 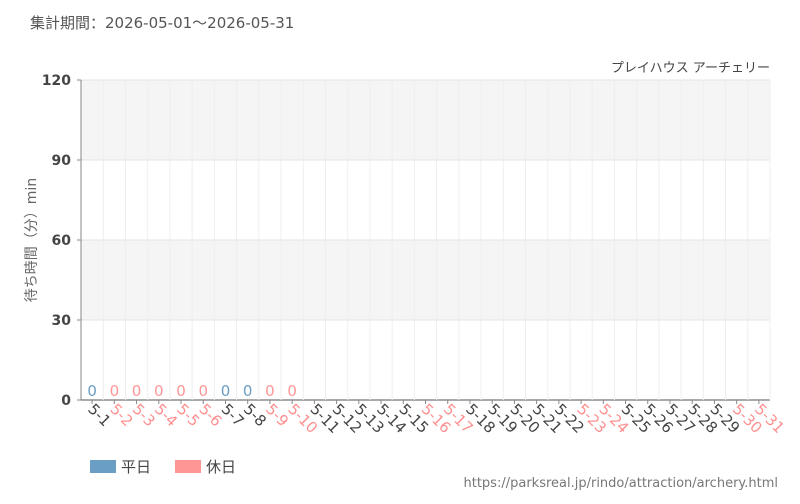 I want to click on y-tick-label: 90, so click(x=62, y=161).